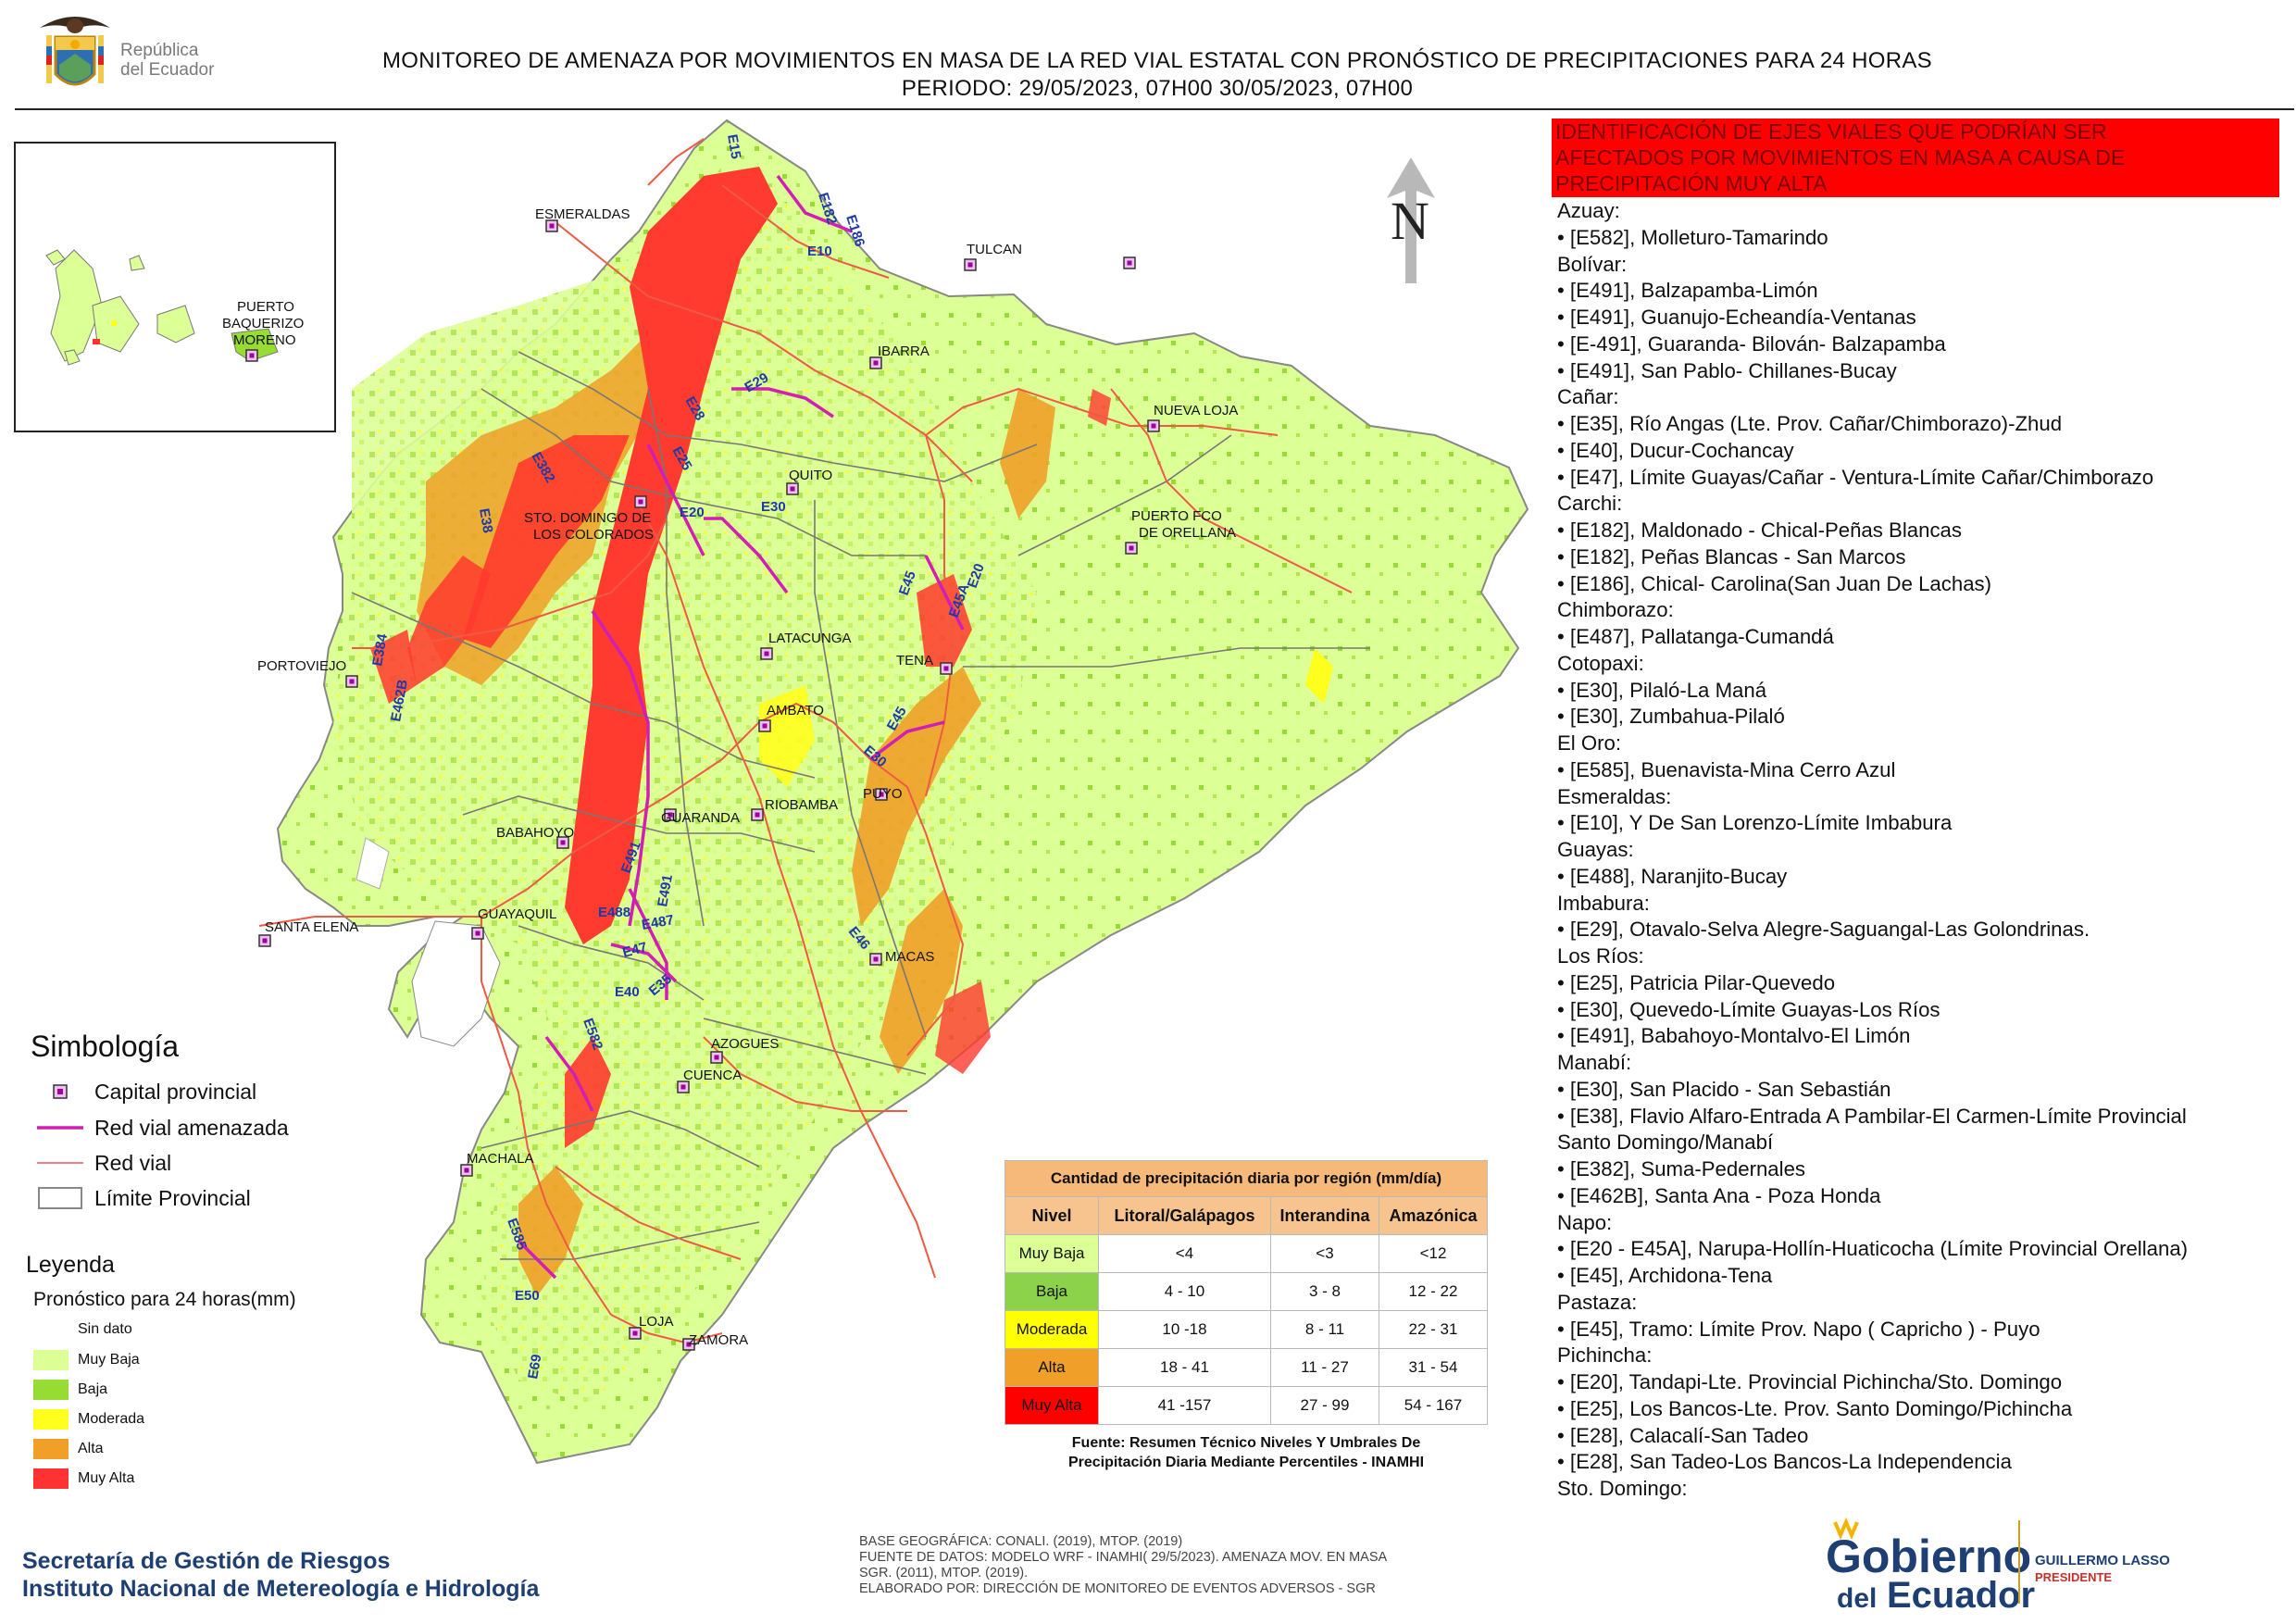 The height and width of the screenshot is (1624, 2296). I want to click on province-heading: Los Ríos:, so click(1600, 956).